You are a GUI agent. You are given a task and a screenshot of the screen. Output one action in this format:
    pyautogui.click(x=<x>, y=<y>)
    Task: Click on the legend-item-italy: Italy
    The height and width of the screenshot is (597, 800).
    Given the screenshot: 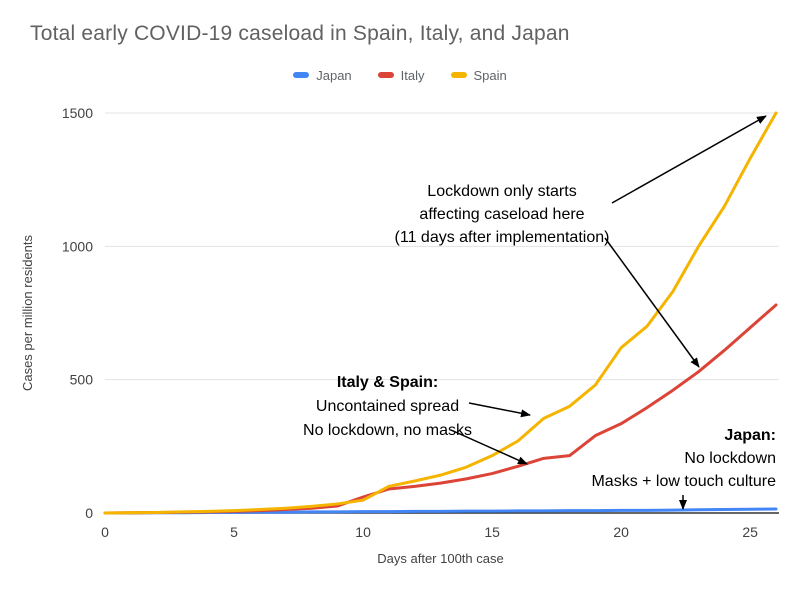 What is the action you would take?
    pyautogui.click(x=401, y=75)
    